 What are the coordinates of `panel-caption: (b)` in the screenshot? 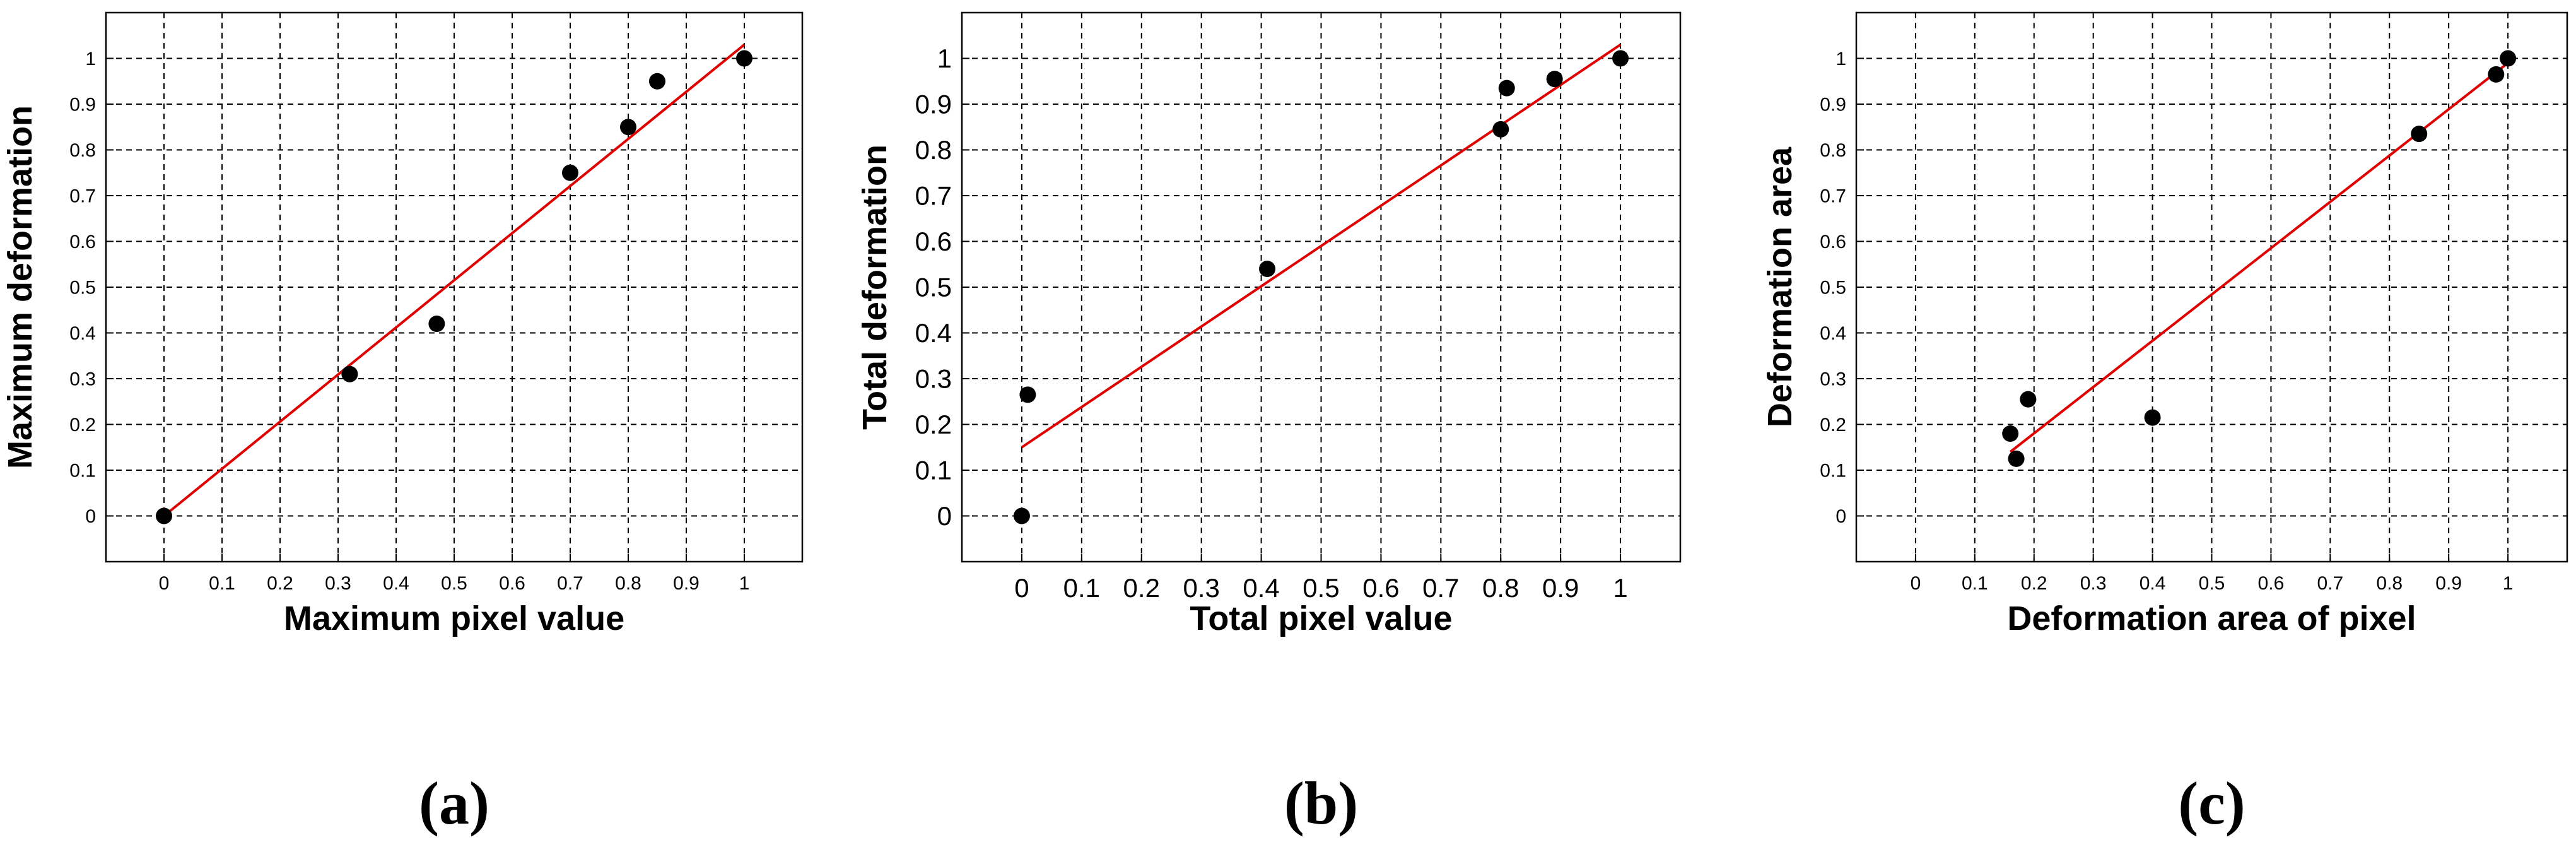 It's located at (1321, 803).